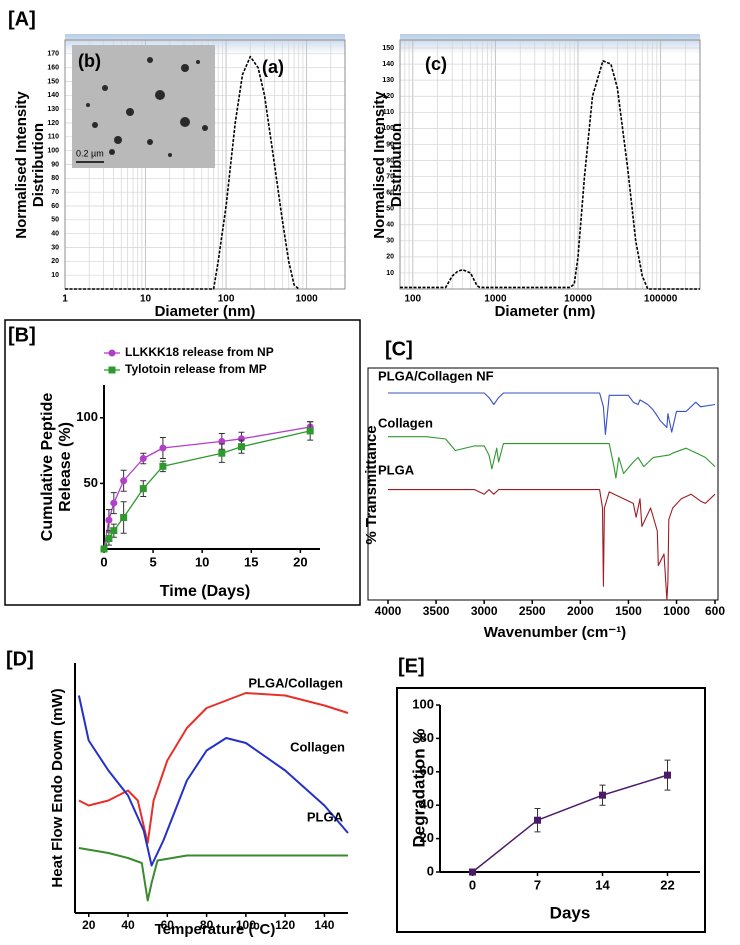  Describe the element at coordinates (484, 611) in the screenshot. I see `x-tick-label: 3000` at that location.